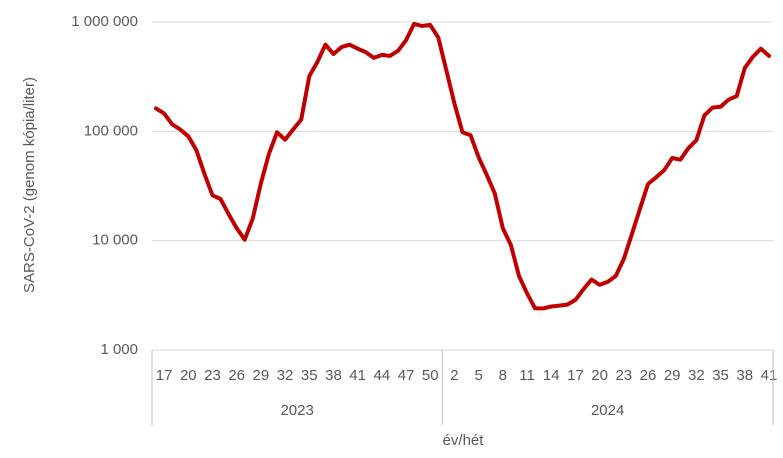 The width and height of the screenshot is (783, 458). I want to click on x-tick-label: 50, so click(430, 375).